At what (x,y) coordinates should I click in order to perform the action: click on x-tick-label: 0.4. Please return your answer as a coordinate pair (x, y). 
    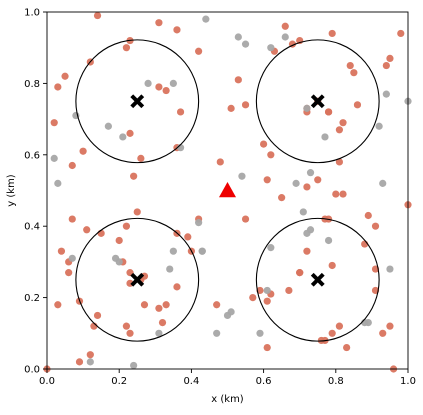
    Looking at the image, I should click on (191, 381).